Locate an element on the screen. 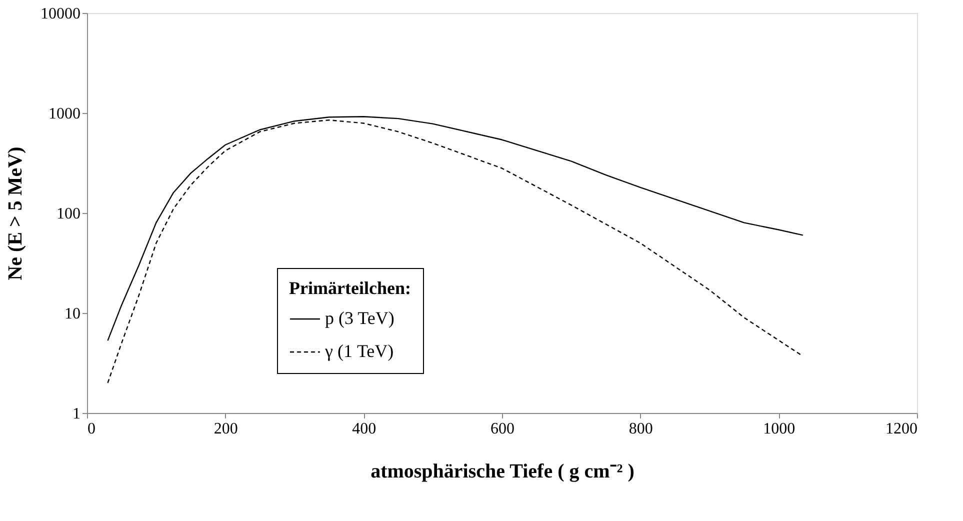 The image size is (963, 521). x-tick-label: 1200 is located at coordinates (902, 429).